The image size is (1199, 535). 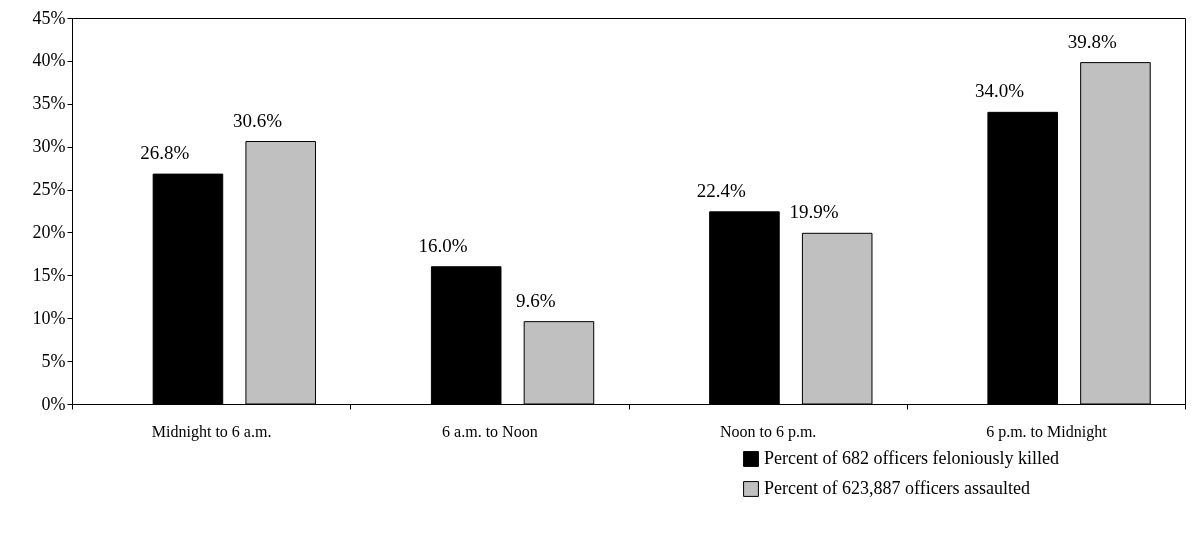 What do you see at coordinates (535, 300) in the screenshot?
I see `data-label: 9.6%` at bounding box center [535, 300].